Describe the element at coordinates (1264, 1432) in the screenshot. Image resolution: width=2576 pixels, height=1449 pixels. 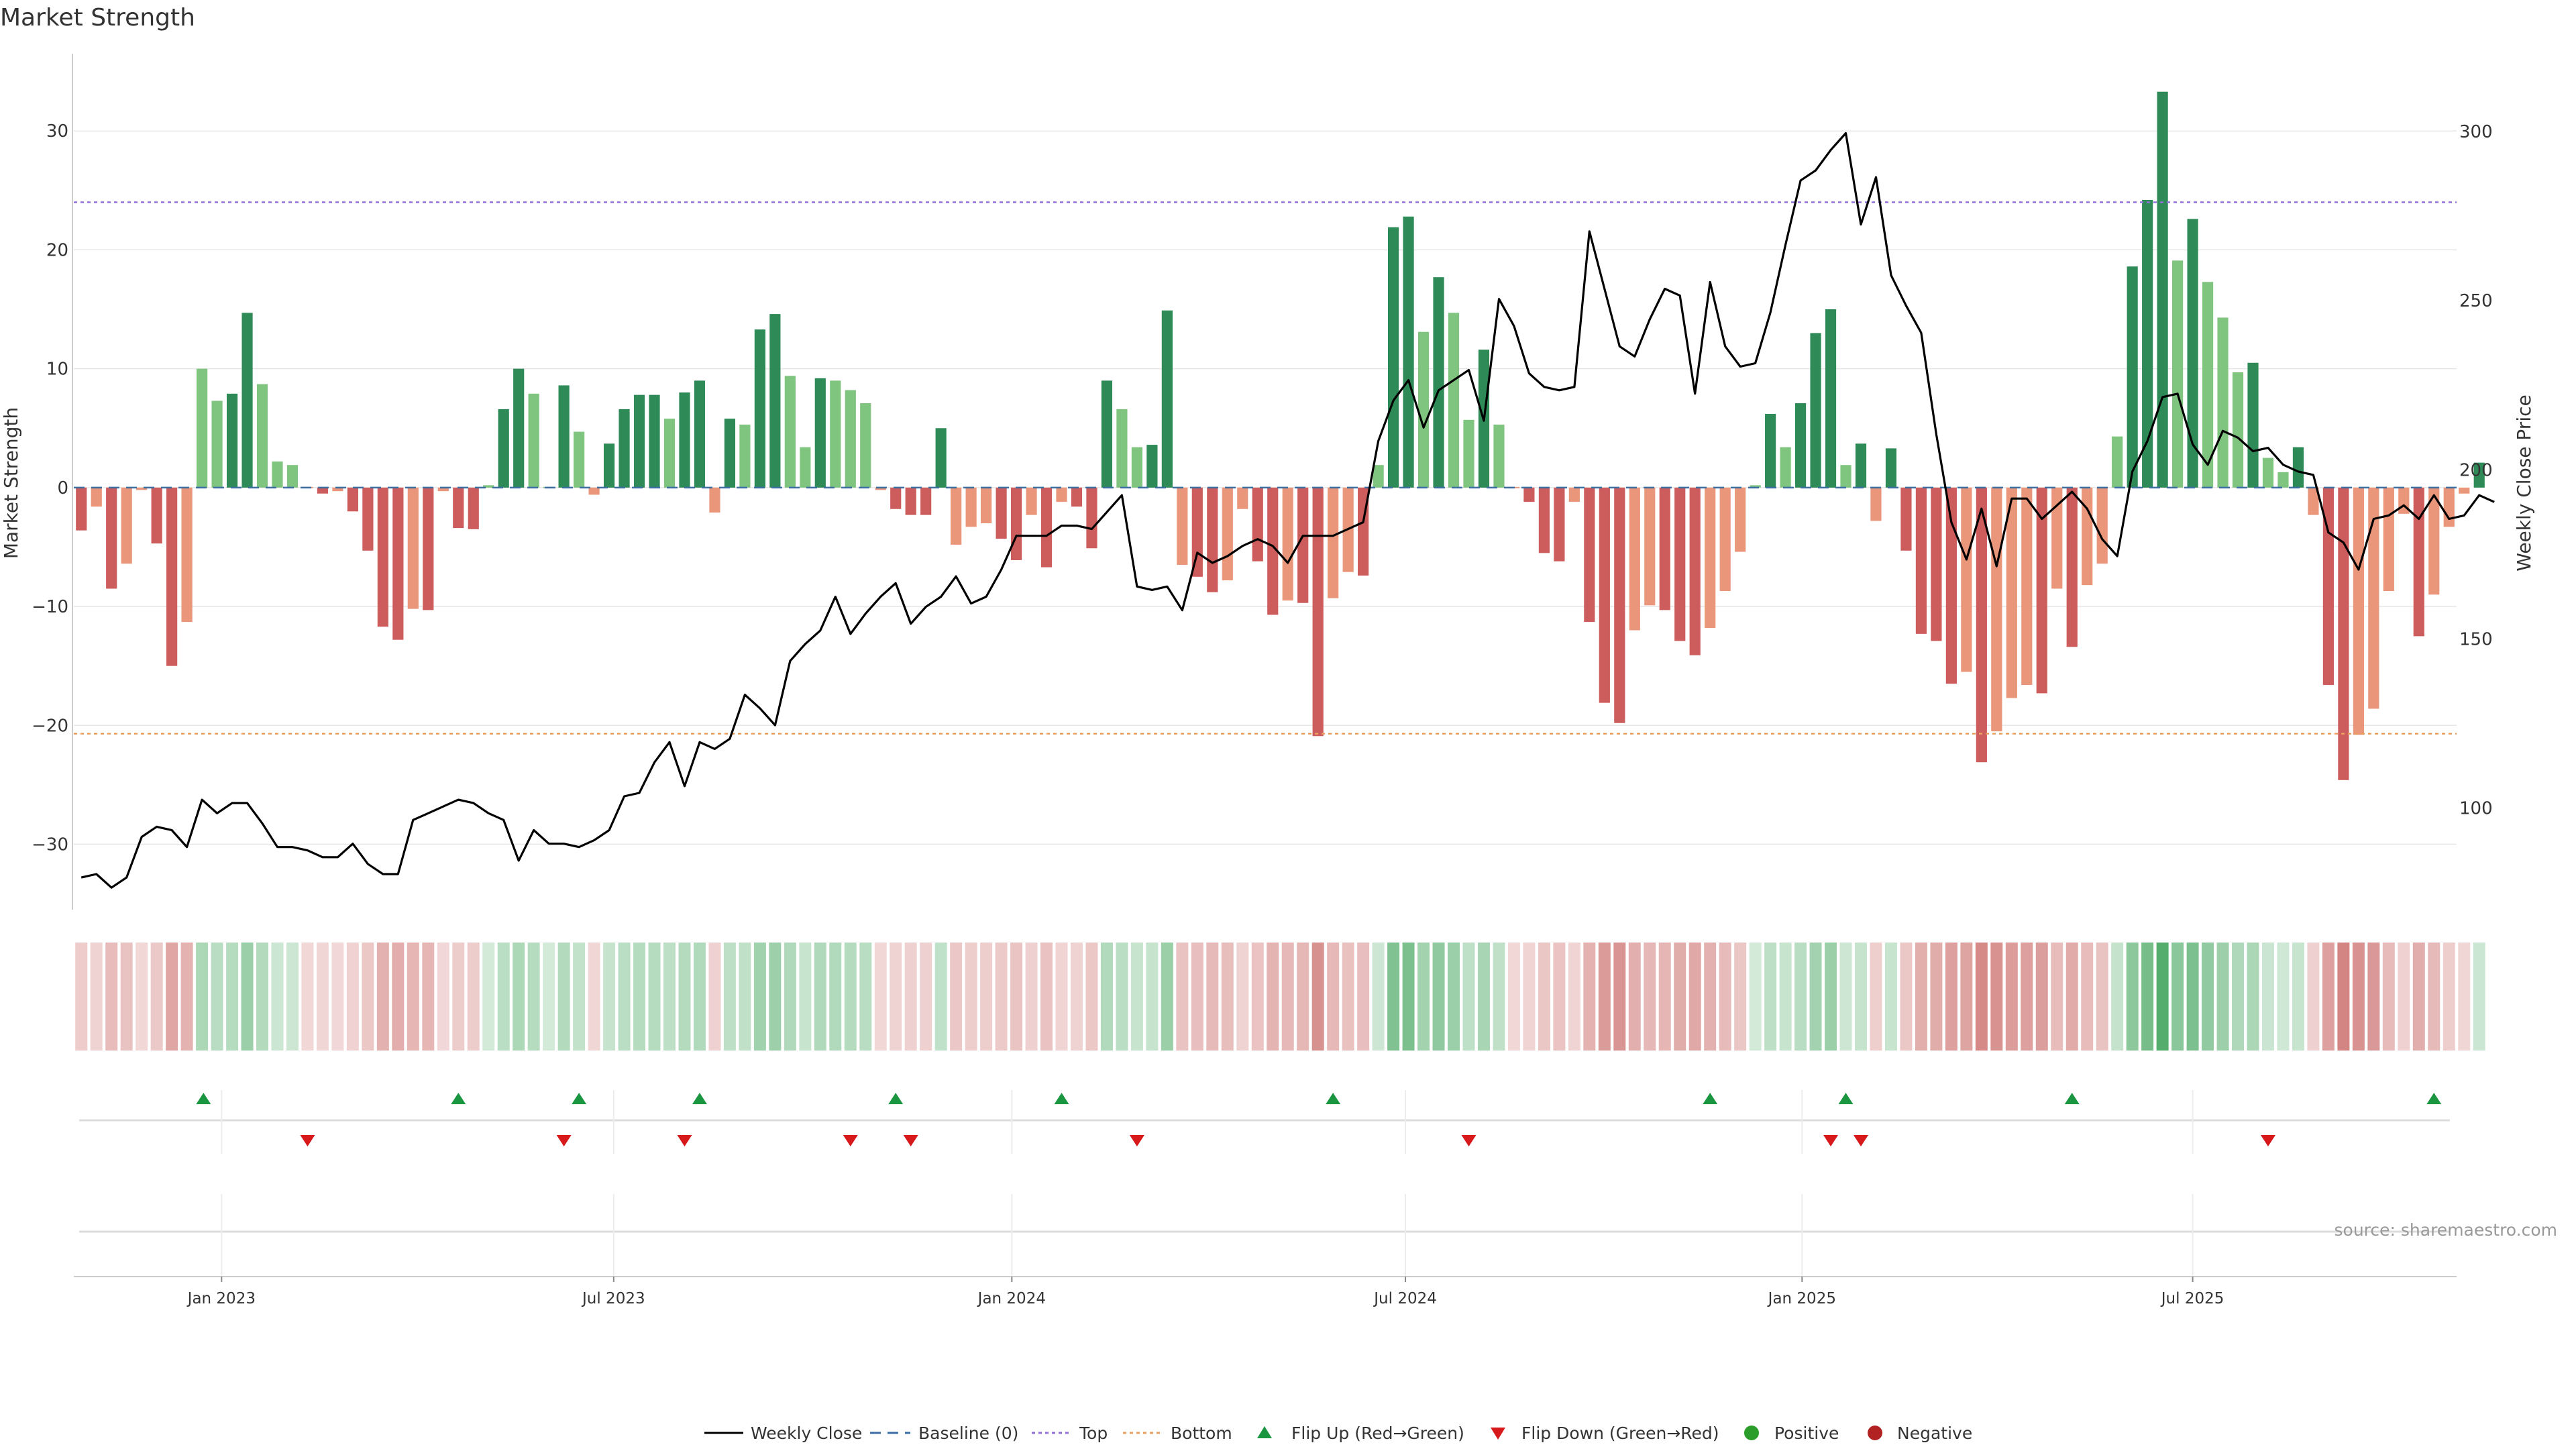
I see `legend-flip-up-marker` at that location.